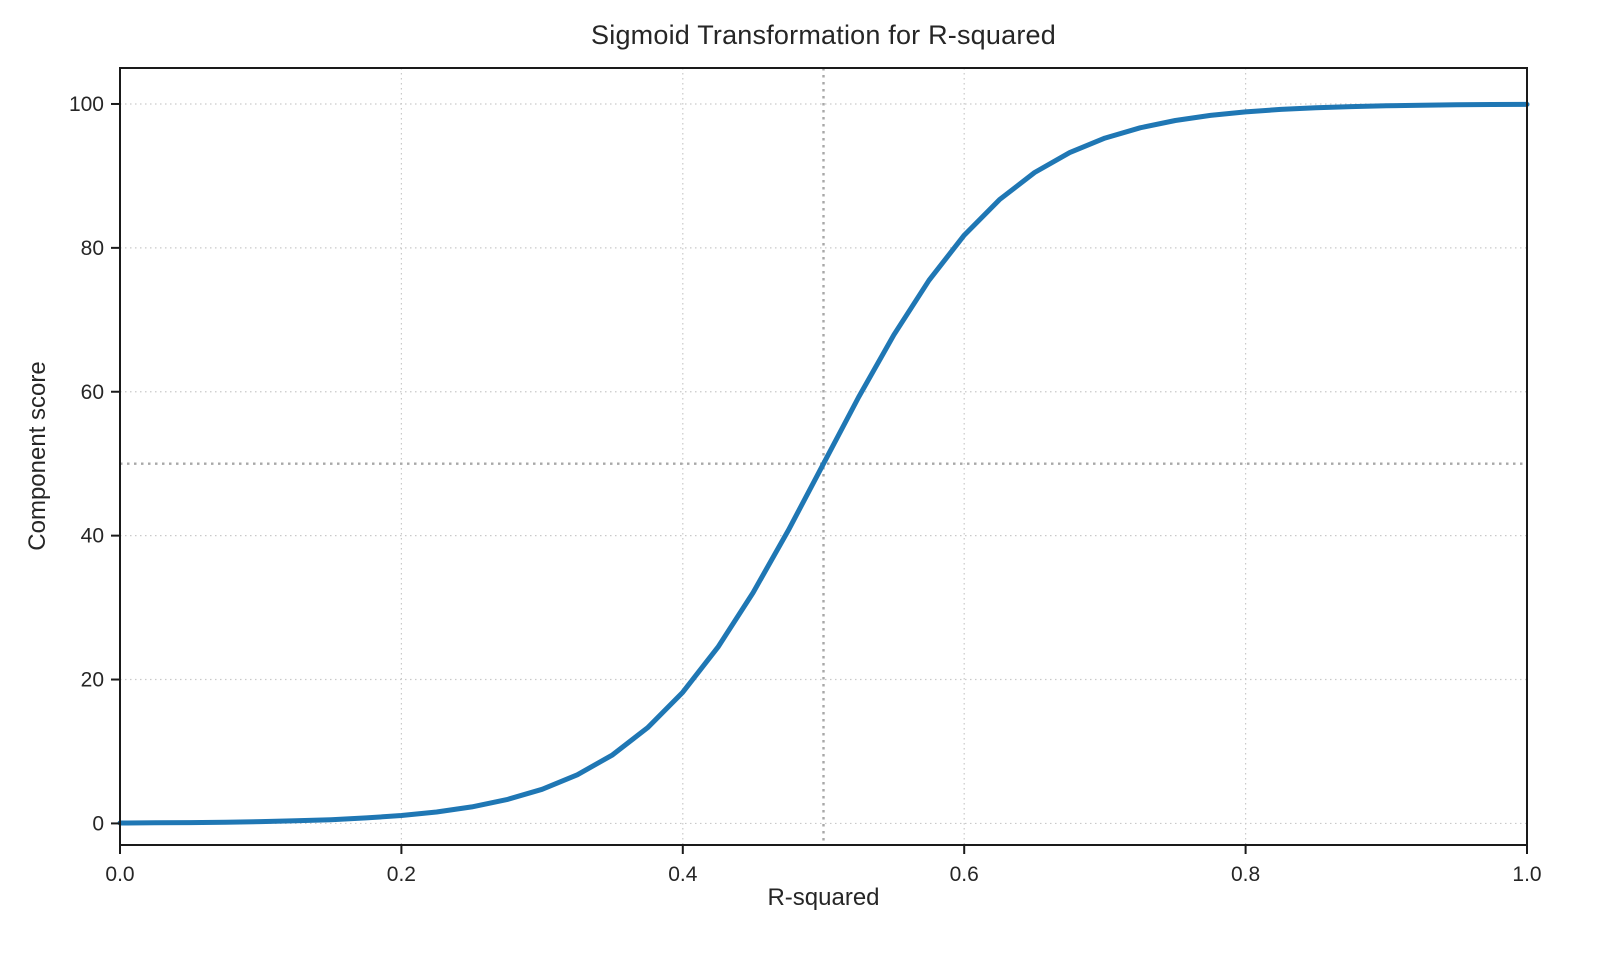  What do you see at coordinates (119, 874) in the screenshot?
I see `x-tick-label: 0.0` at bounding box center [119, 874].